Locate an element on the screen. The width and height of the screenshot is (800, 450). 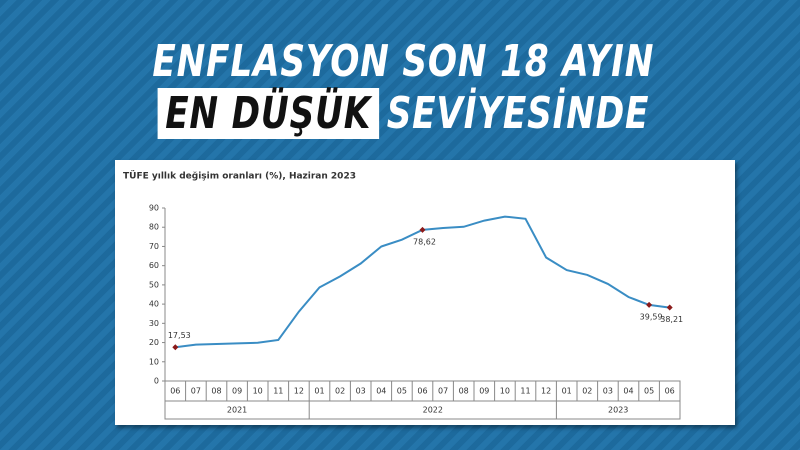
data-label: 39,59 is located at coordinates (651, 316).